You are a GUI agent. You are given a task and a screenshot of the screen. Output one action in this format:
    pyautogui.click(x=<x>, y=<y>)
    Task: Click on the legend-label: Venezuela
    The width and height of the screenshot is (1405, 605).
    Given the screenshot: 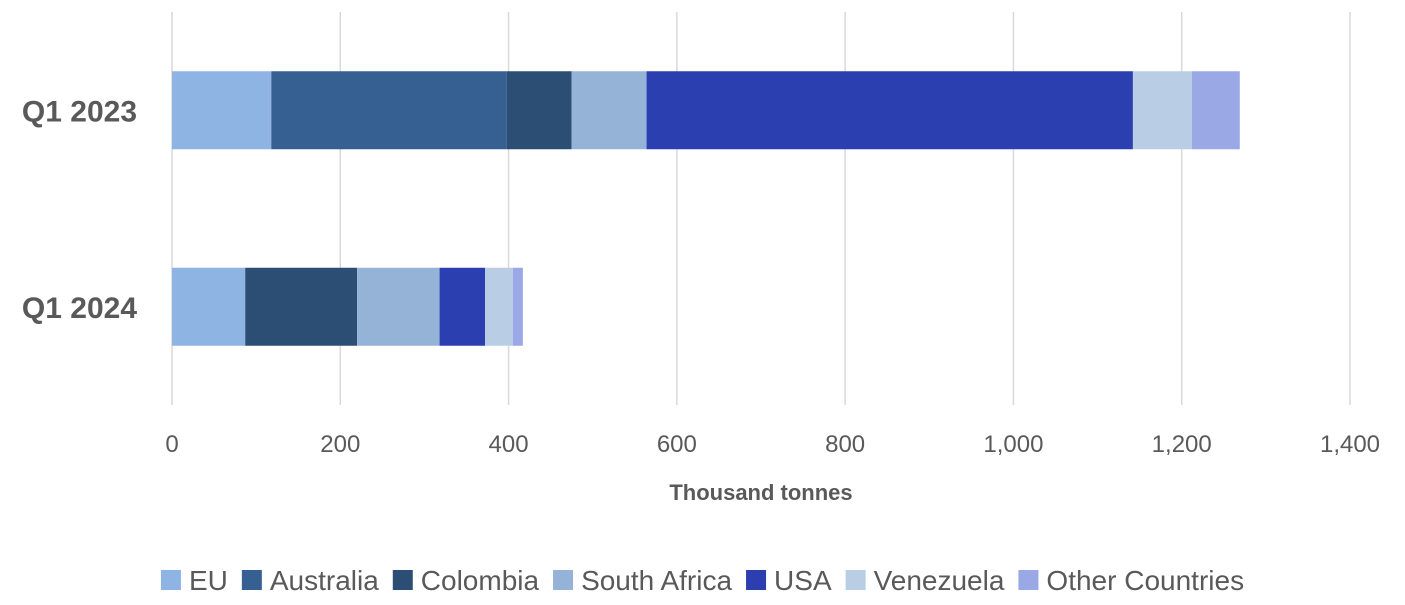 What is the action you would take?
    pyautogui.click(x=939, y=580)
    